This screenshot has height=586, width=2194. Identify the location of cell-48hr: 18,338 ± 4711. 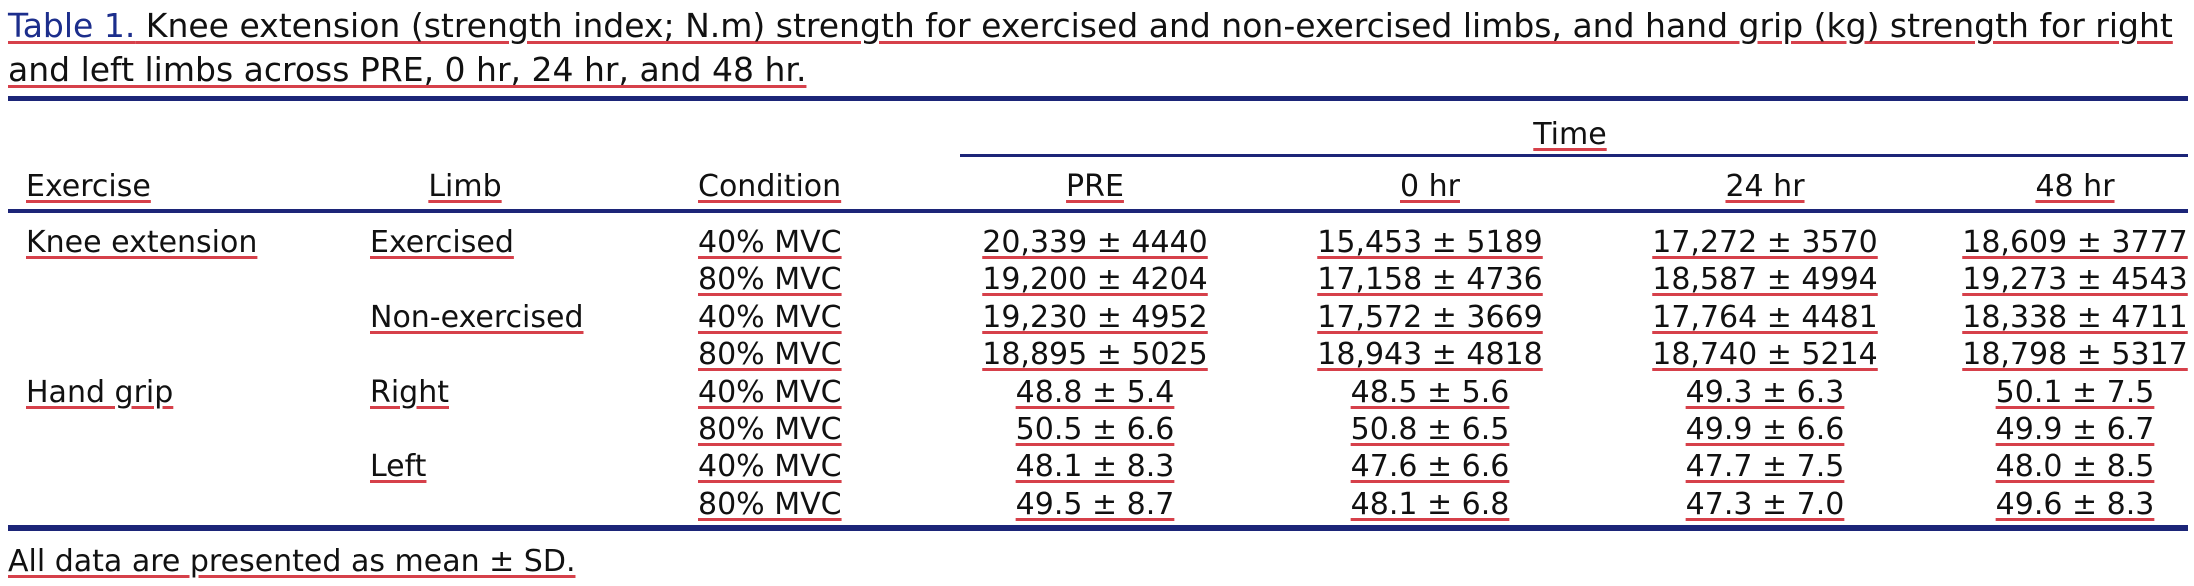
(2075, 317).